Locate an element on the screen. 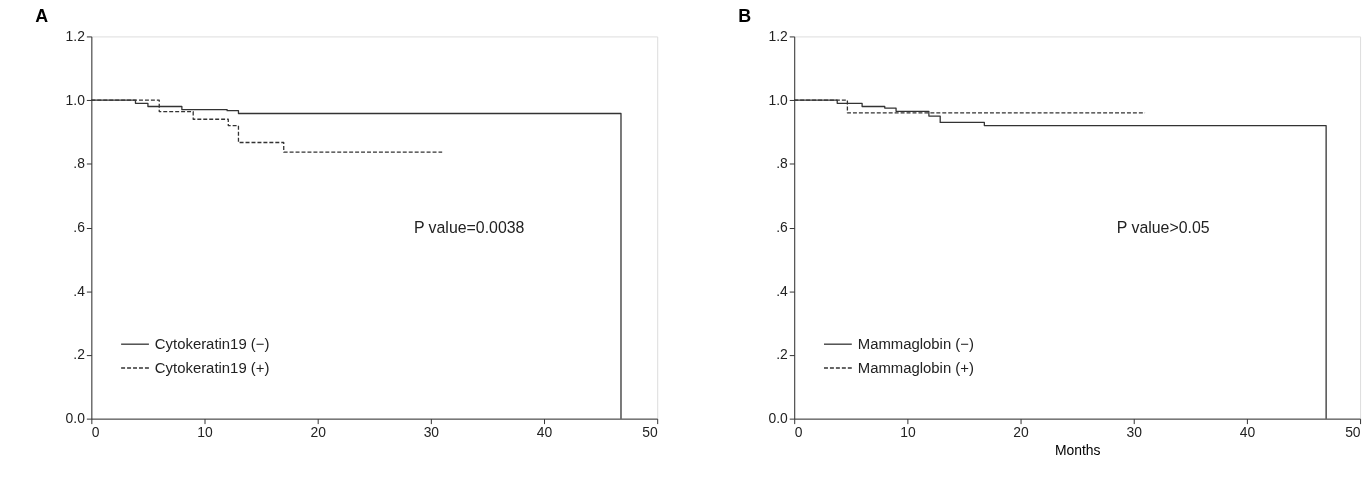 The image size is (1371, 496). annotation: P value>0.05 is located at coordinates (1163, 227).